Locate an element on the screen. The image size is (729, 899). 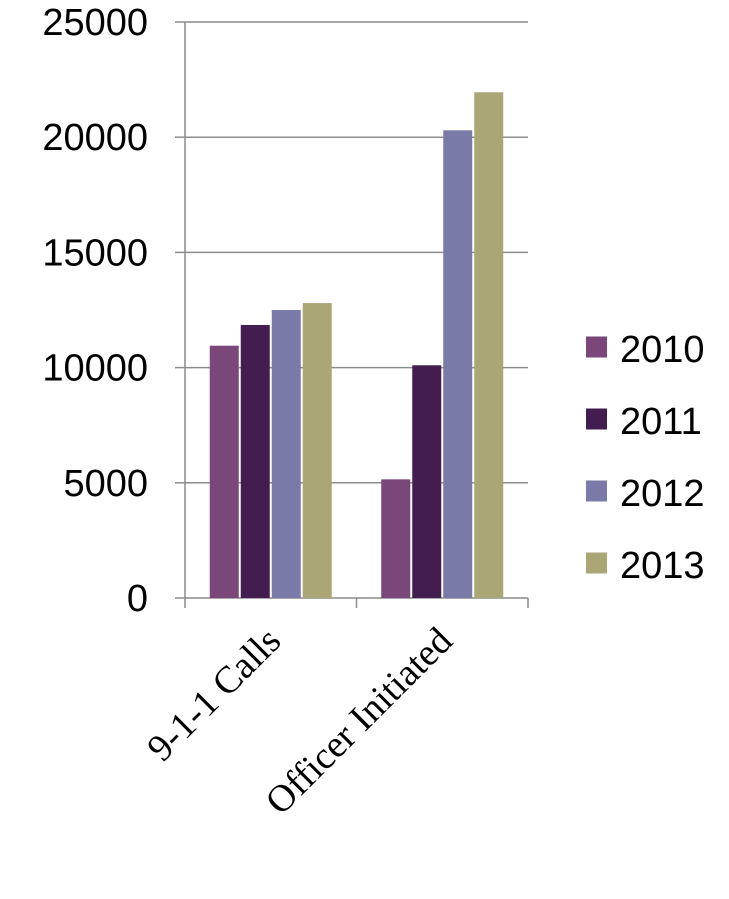
legend-label-2010: 2010 is located at coordinates (662, 350).